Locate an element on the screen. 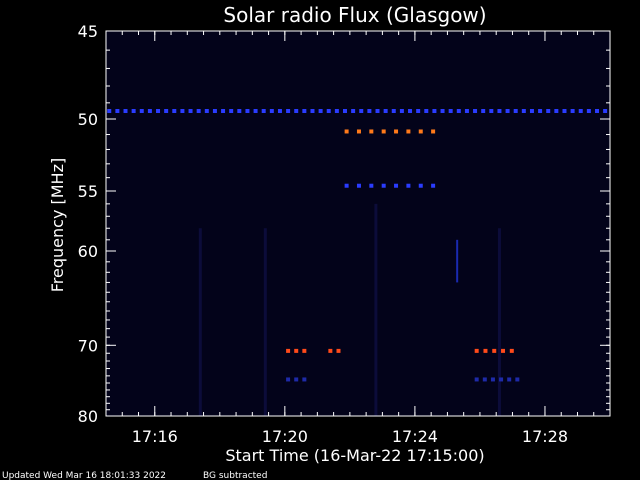  x-tick-label: 17:16 is located at coordinates (155, 436).